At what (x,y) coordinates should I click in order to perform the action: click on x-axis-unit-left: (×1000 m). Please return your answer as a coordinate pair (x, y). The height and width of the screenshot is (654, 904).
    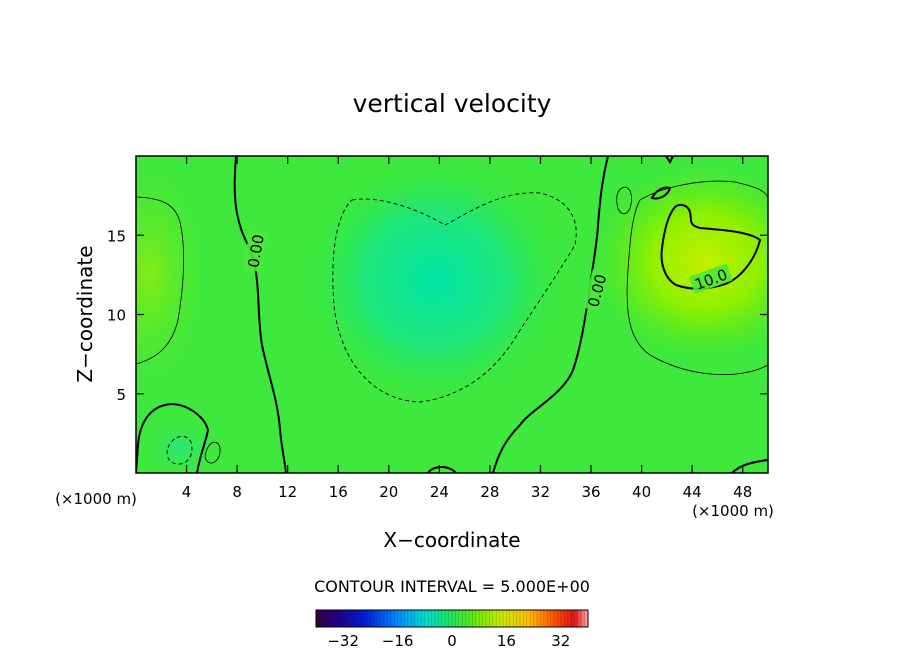
    Looking at the image, I should click on (96, 499).